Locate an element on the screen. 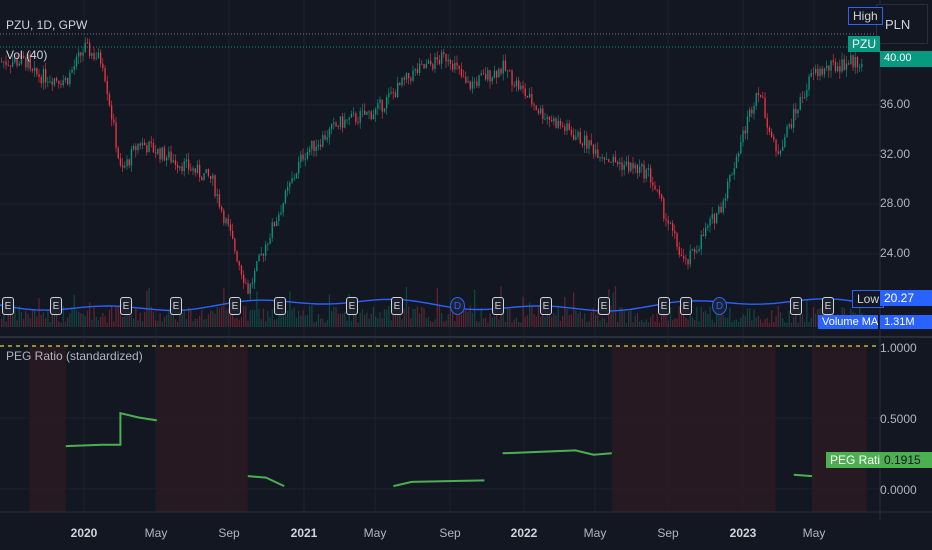 The height and width of the screenshot is (550, 932). symbol-legend: PZU, 1D, GPW is located at coordinates (47, 25).